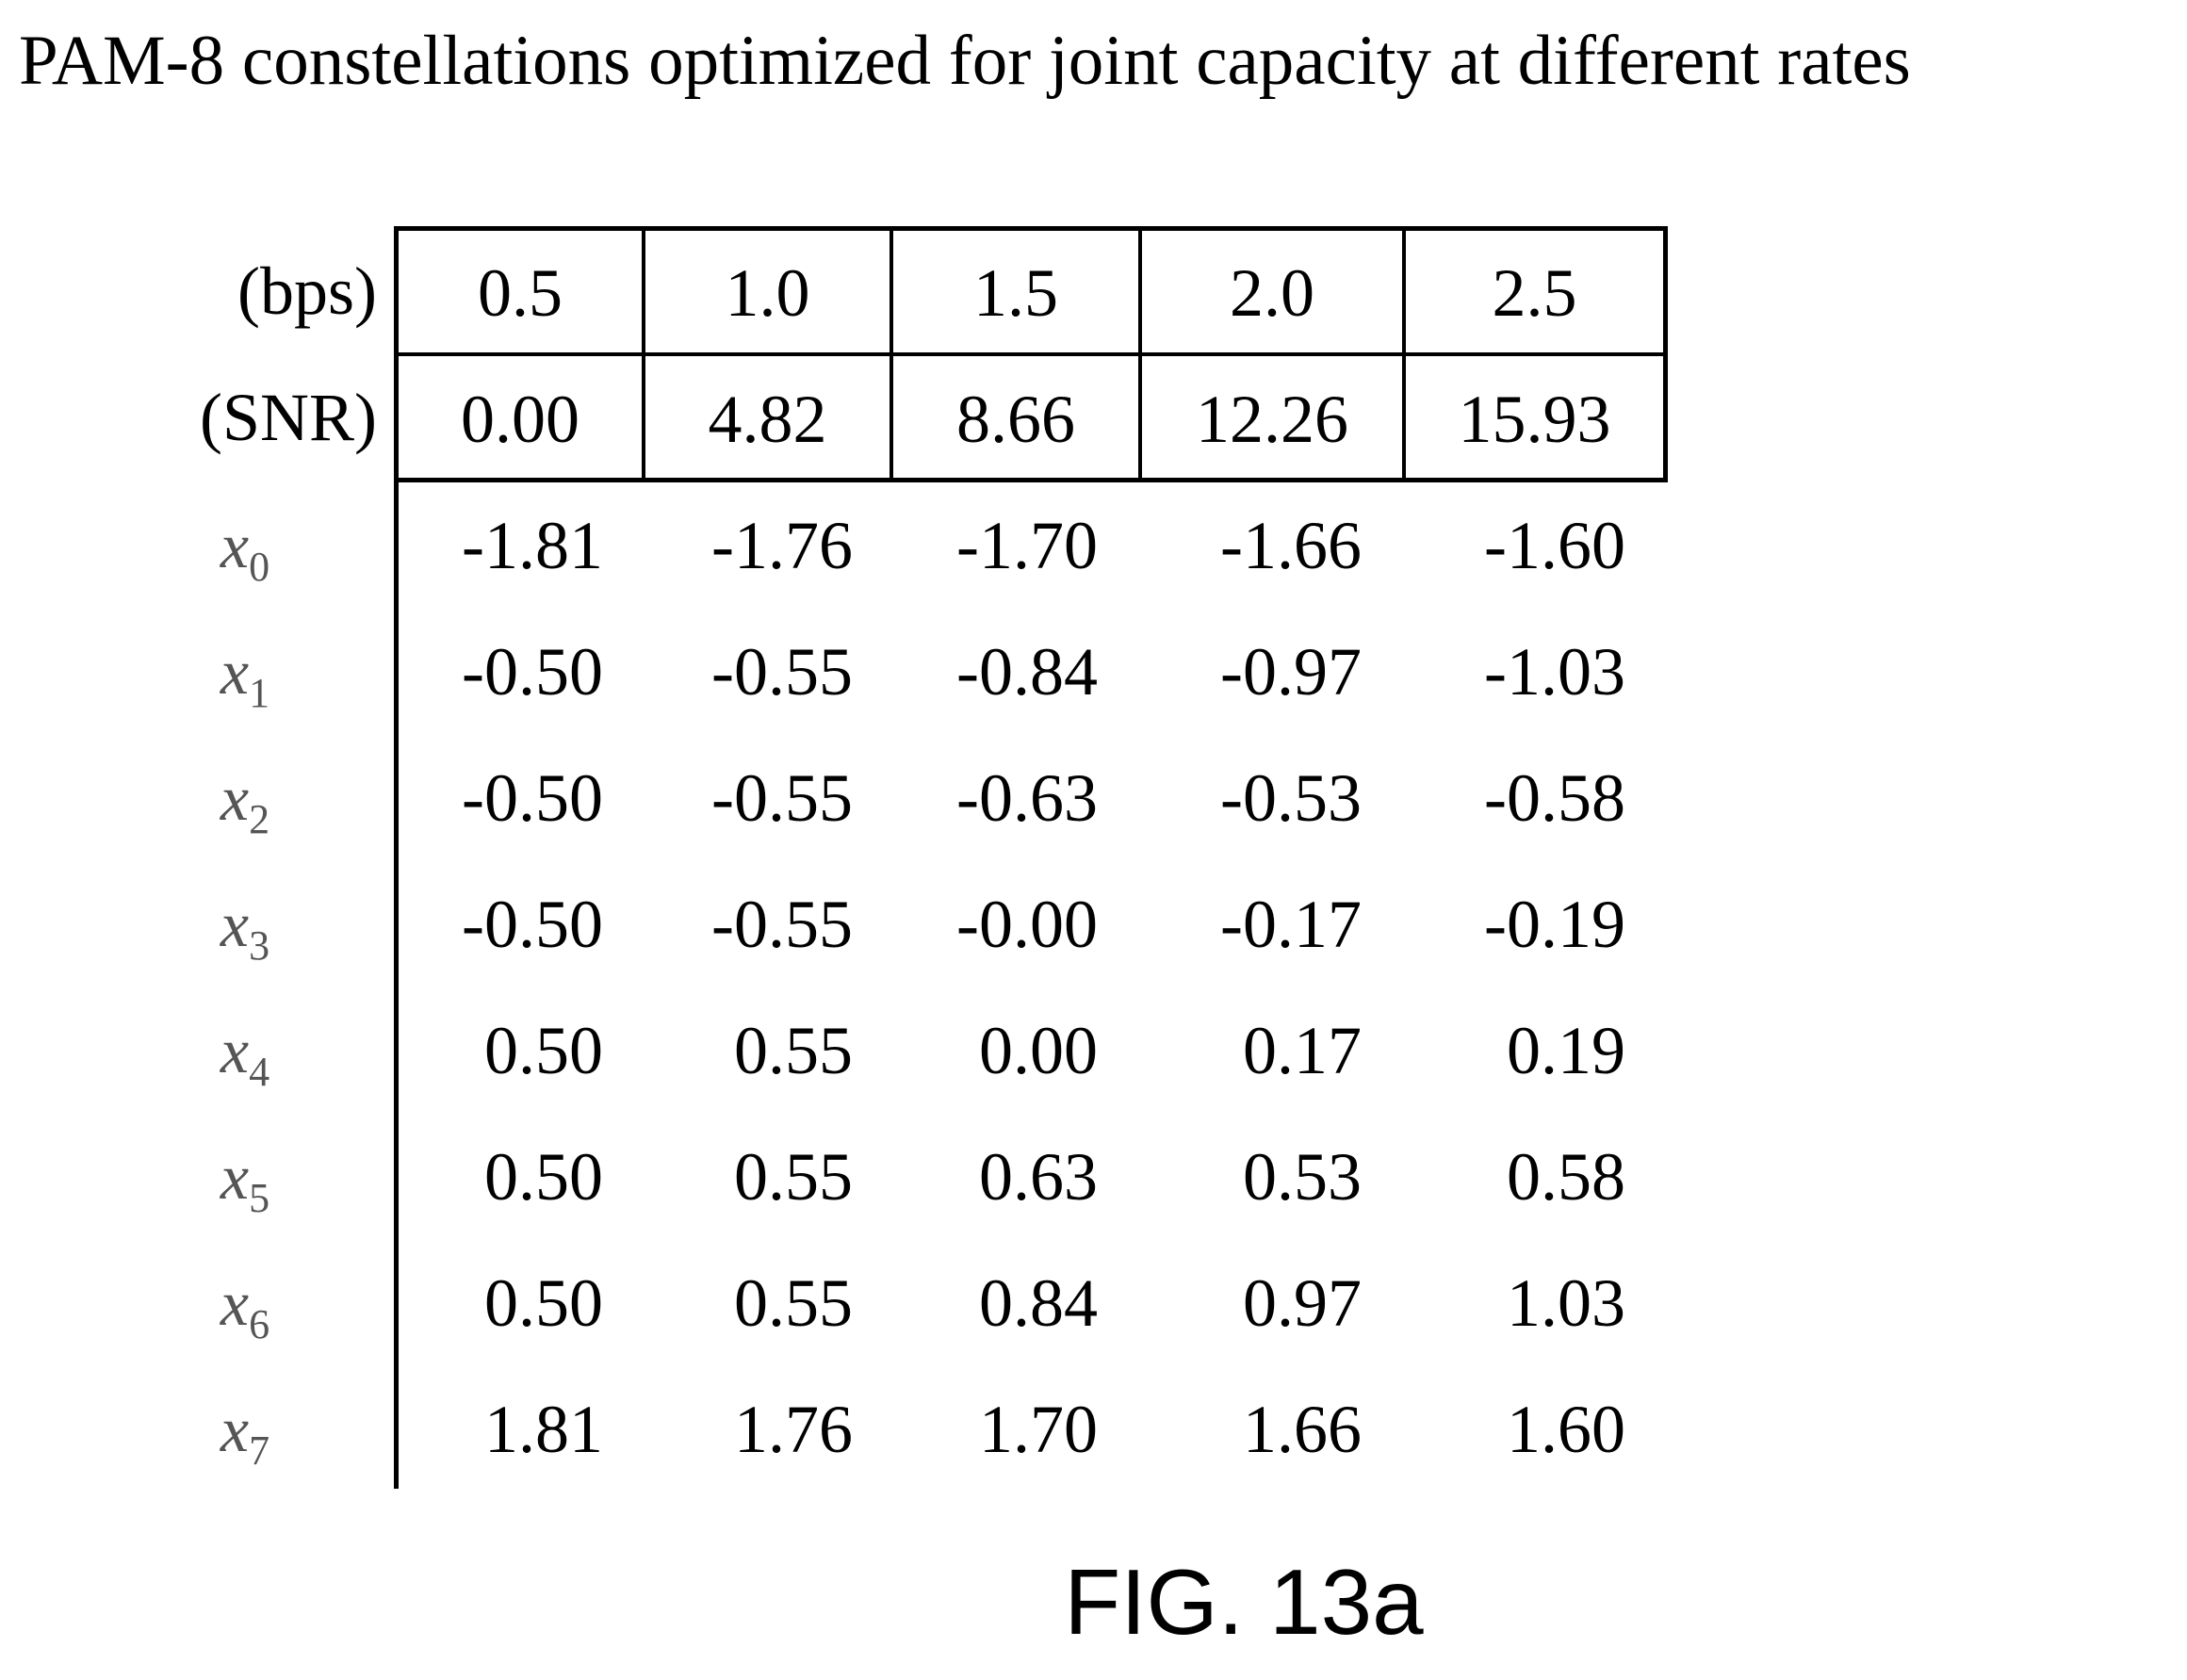 This screenshot has height=1680, width=2187. I want to click on table-cell: -1.76, so click(782, 545).